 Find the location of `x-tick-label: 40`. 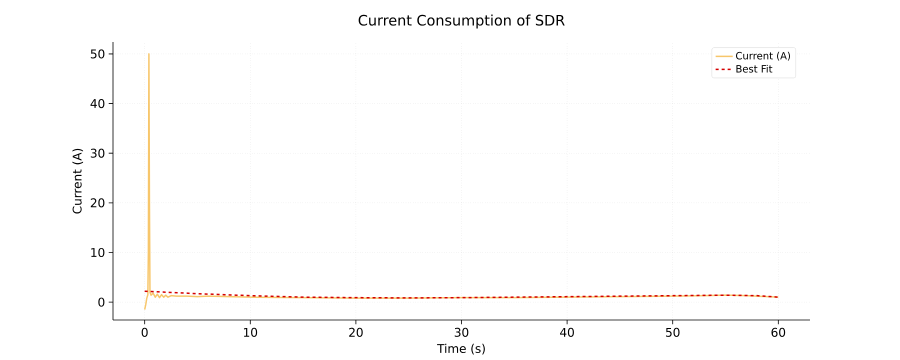

x-tick-label: 40 is located at coordinates (567, 332).